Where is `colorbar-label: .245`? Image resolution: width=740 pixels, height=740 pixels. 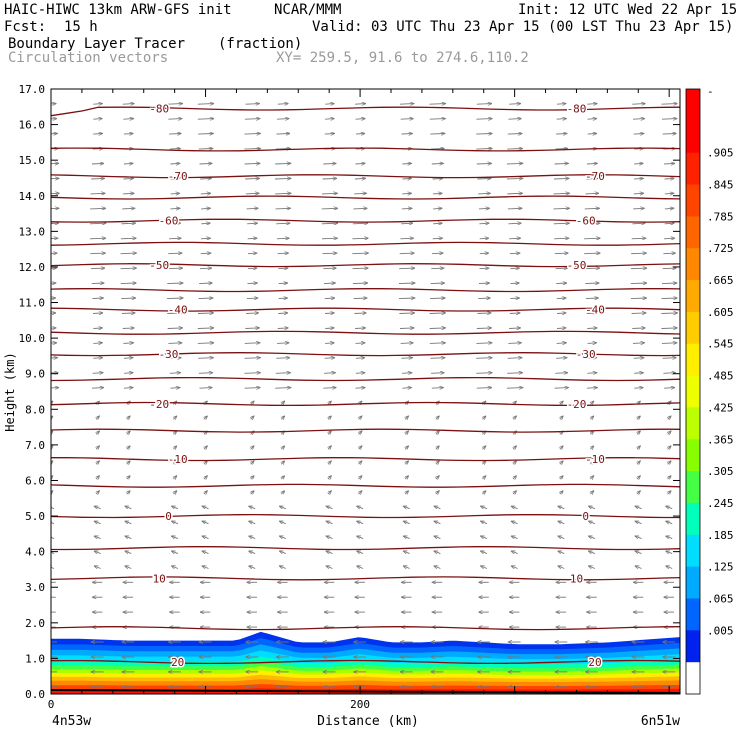 colorbar-label: .245 is located at coordinates (720, 503).